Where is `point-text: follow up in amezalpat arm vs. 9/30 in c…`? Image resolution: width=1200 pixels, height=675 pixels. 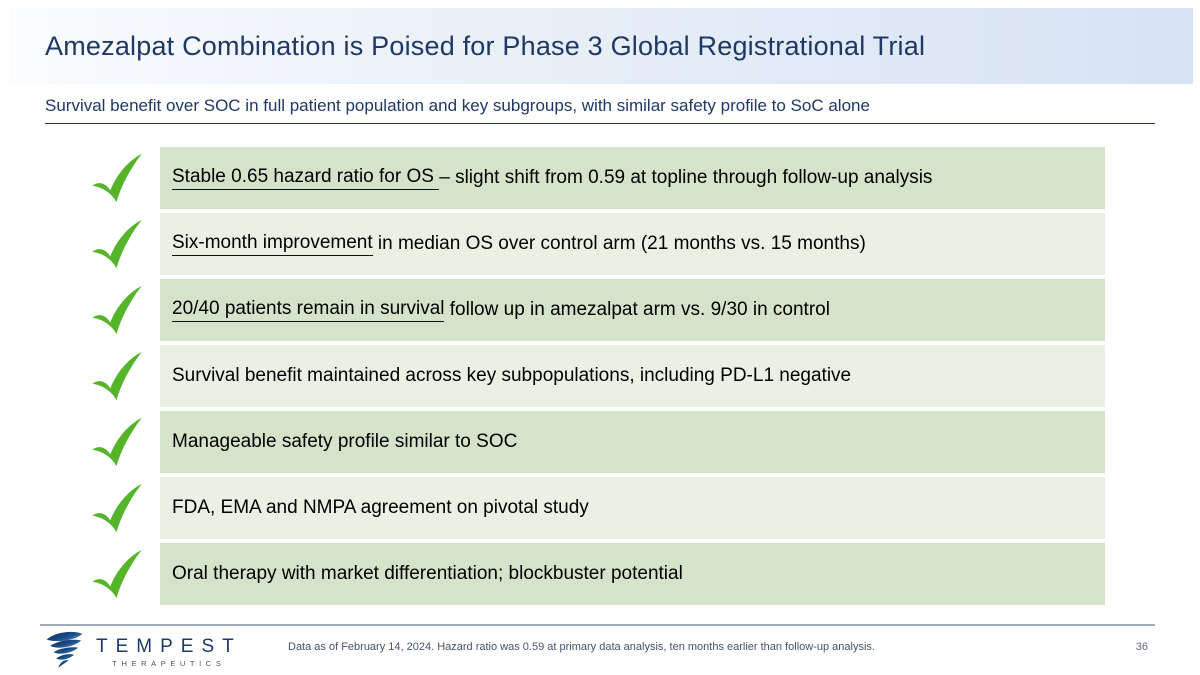
point-text: follow up in amezalpat arm vs. 9/30 in c… is located at coordinates (637, 309).